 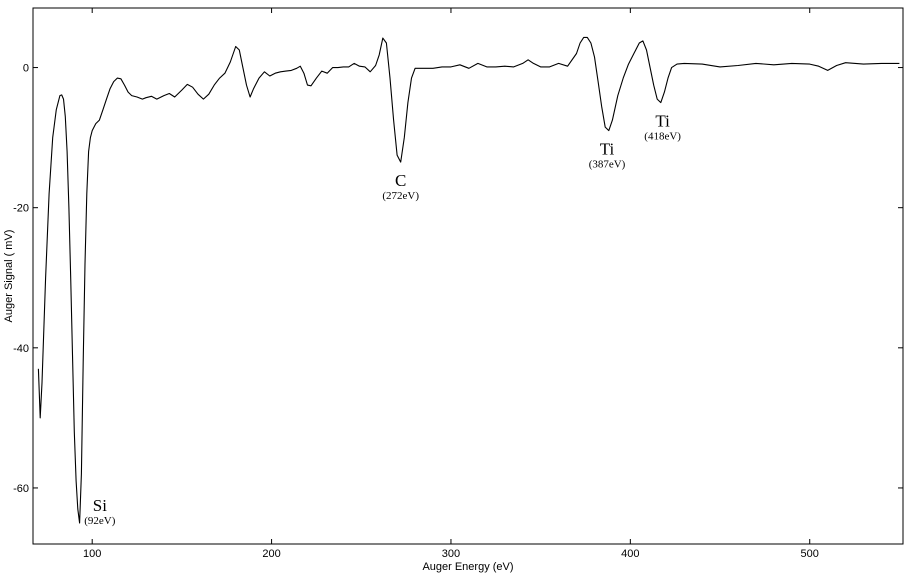 What do you see at coordinates (400, 180) in the screenshot?
I see `peak-element-label: C` at bounding box center [400, 180].